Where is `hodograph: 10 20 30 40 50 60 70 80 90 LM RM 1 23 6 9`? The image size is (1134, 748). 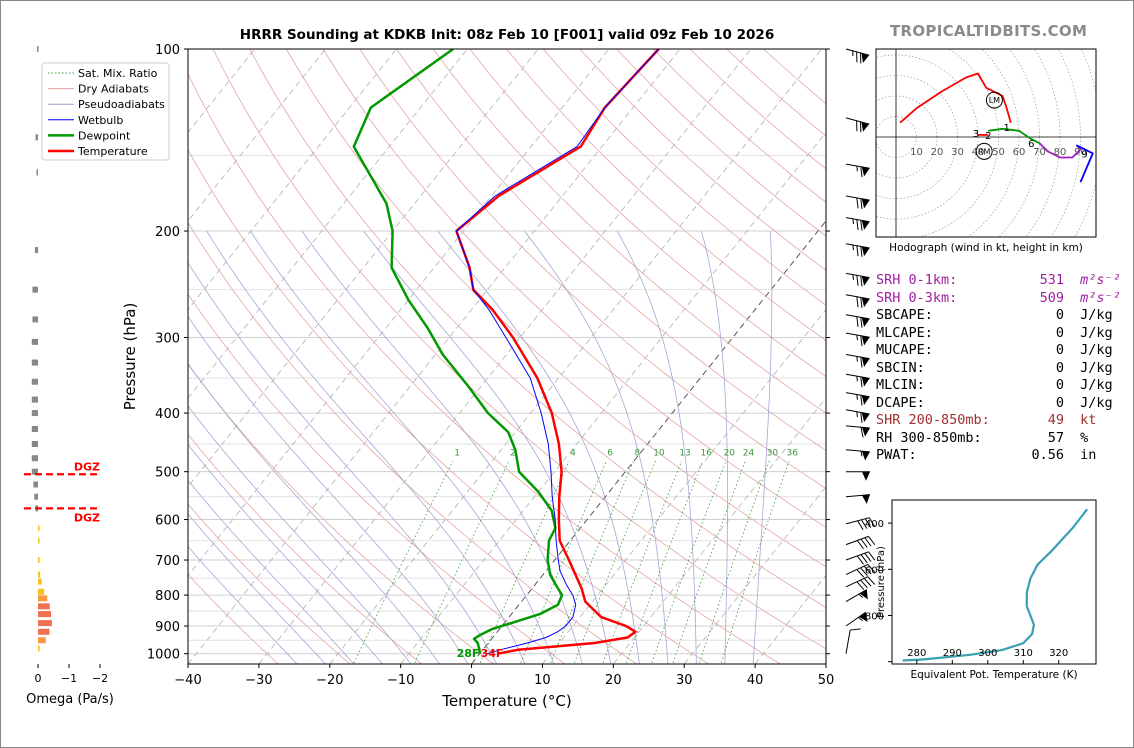
hodograph: 10 20 30 40 50 60 70 80 90 LM RM 1 23 6 9 is located at coordinates (986, 143).